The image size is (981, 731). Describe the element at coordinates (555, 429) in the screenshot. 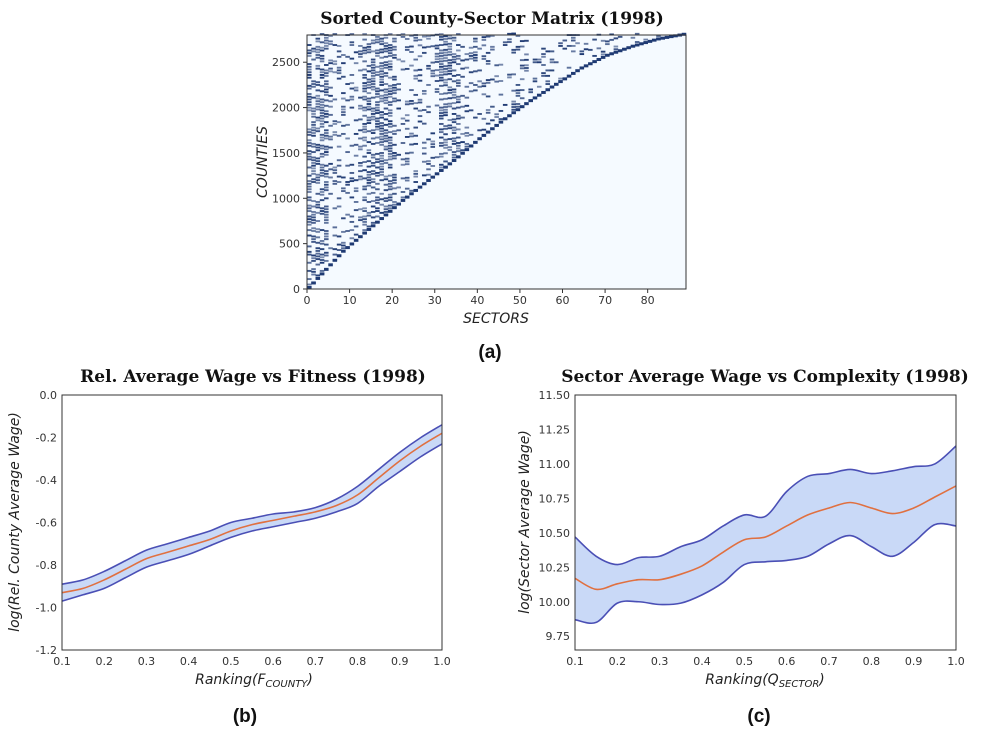

I see `y-tick-label: 11.25` at that location.